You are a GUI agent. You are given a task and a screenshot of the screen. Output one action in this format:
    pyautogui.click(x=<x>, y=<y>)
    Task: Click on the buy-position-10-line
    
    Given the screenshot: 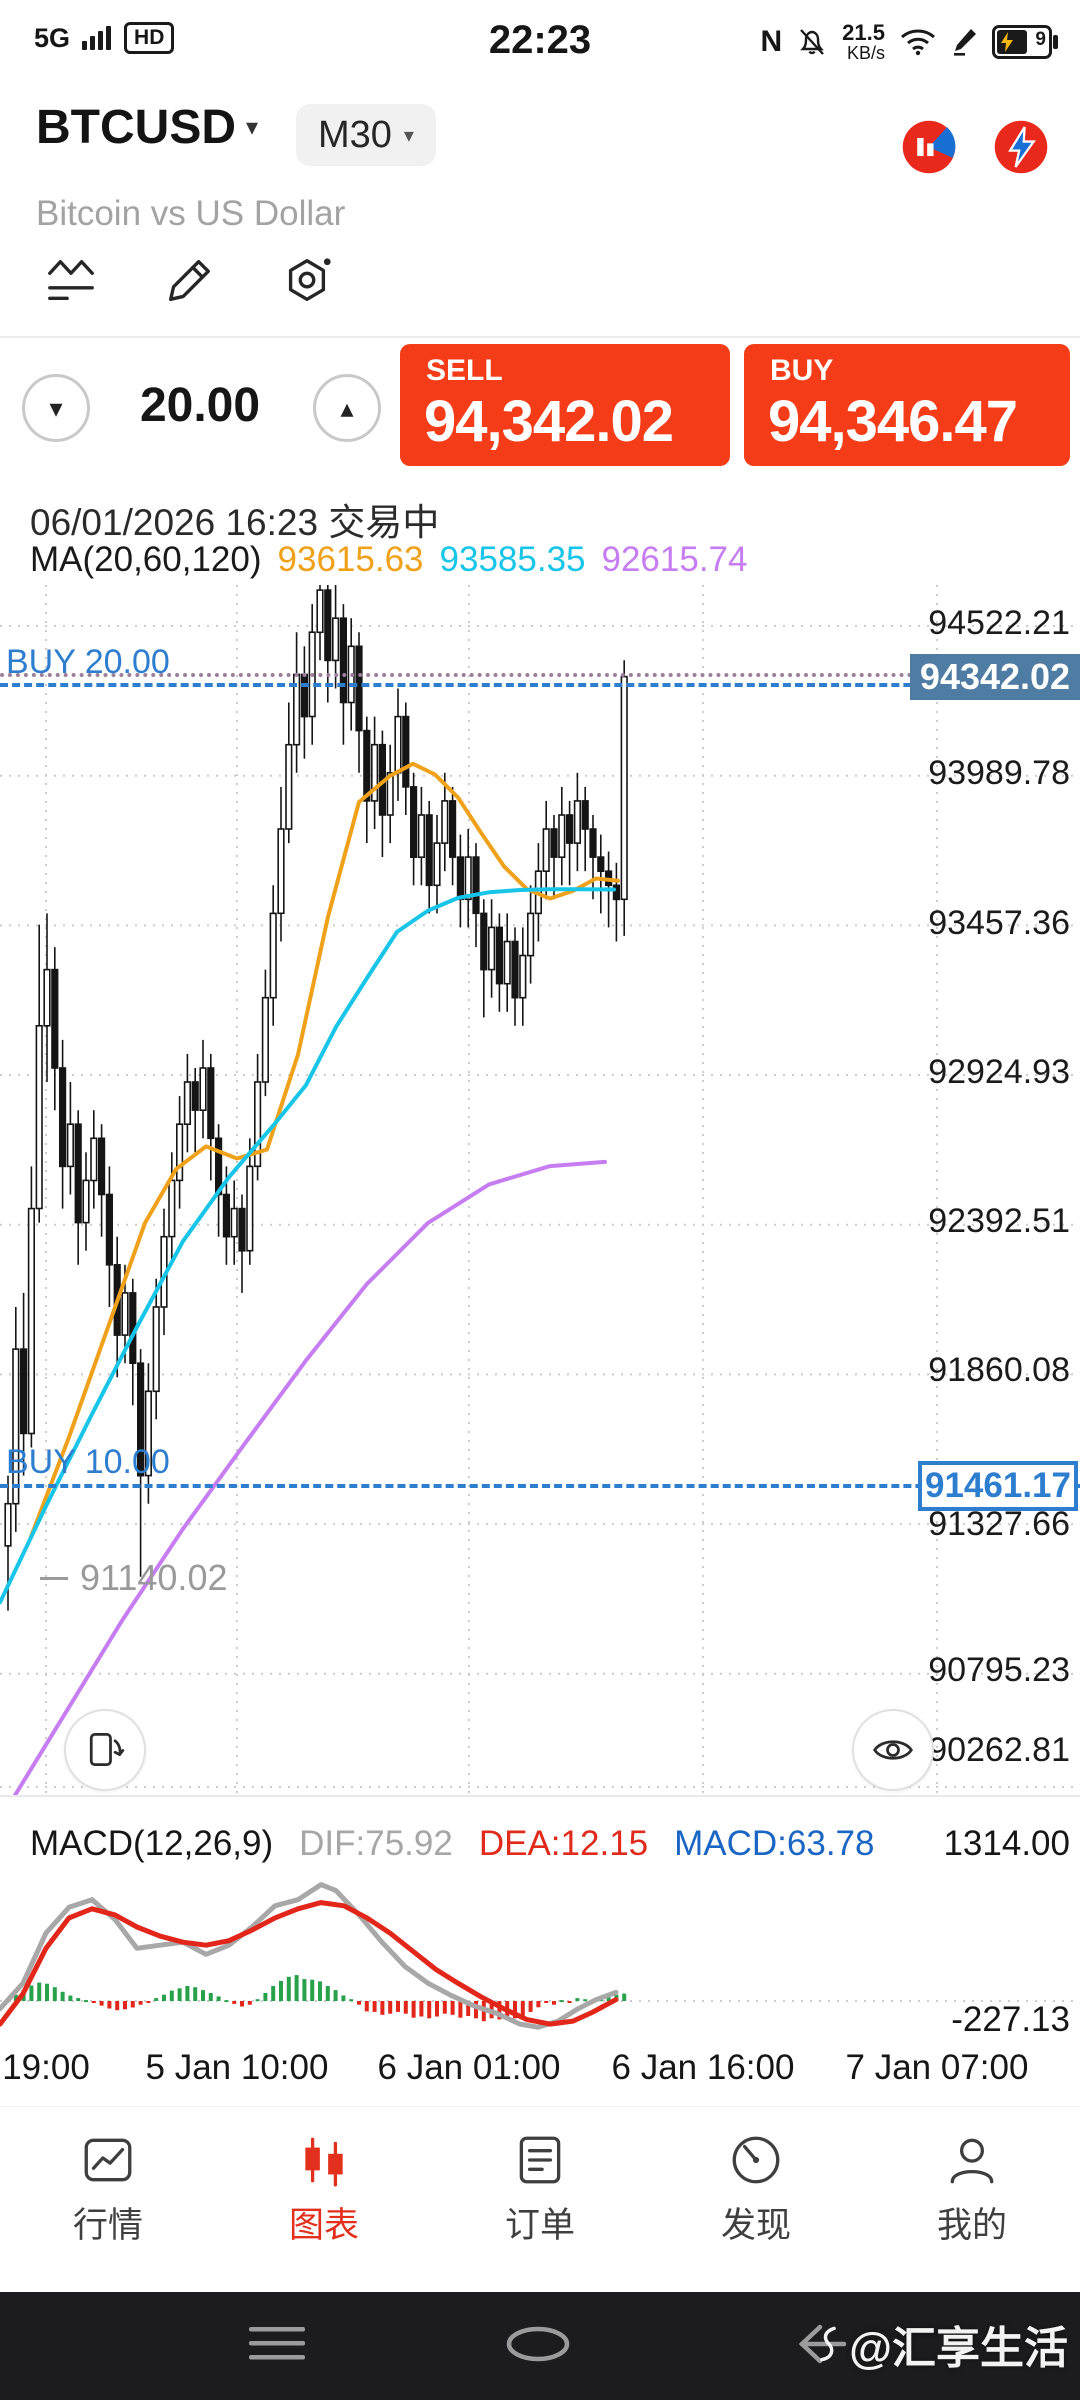 What is the action you would take?
    pyautogui.click(x=540, y=1486)
    